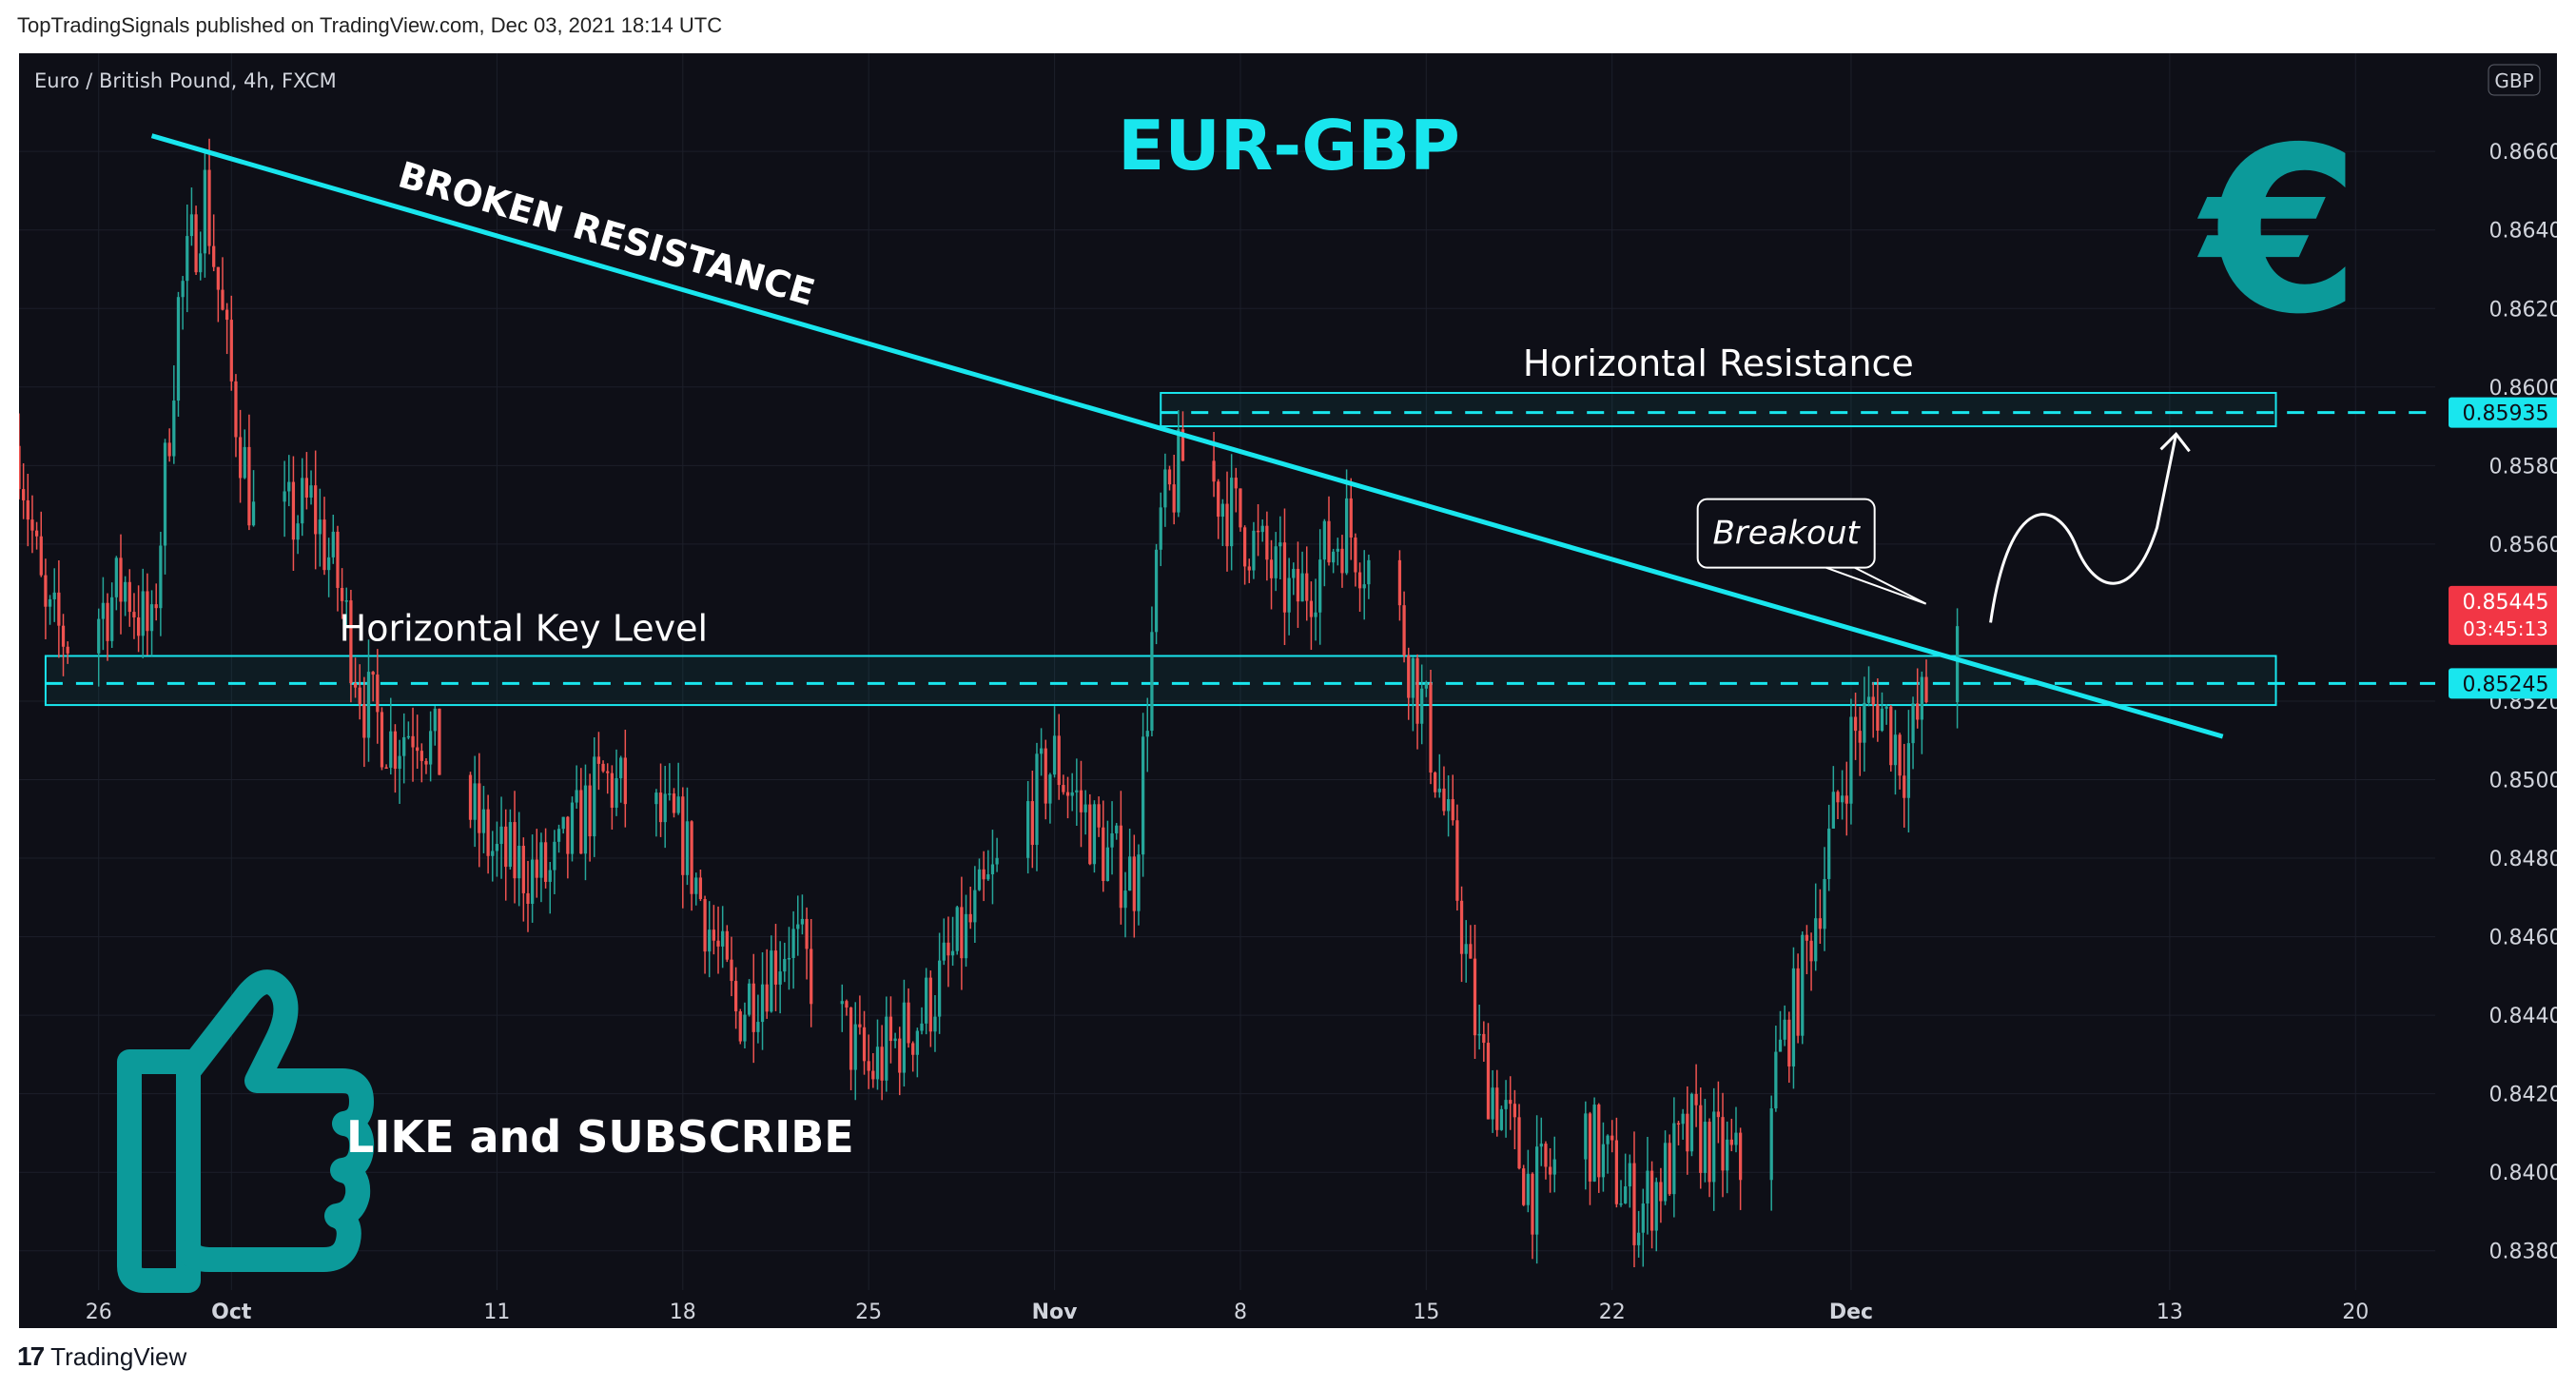 This screenshot has width=2576, height=1389. I want to click on x-tick-label: Oct, so click(232, 1312).